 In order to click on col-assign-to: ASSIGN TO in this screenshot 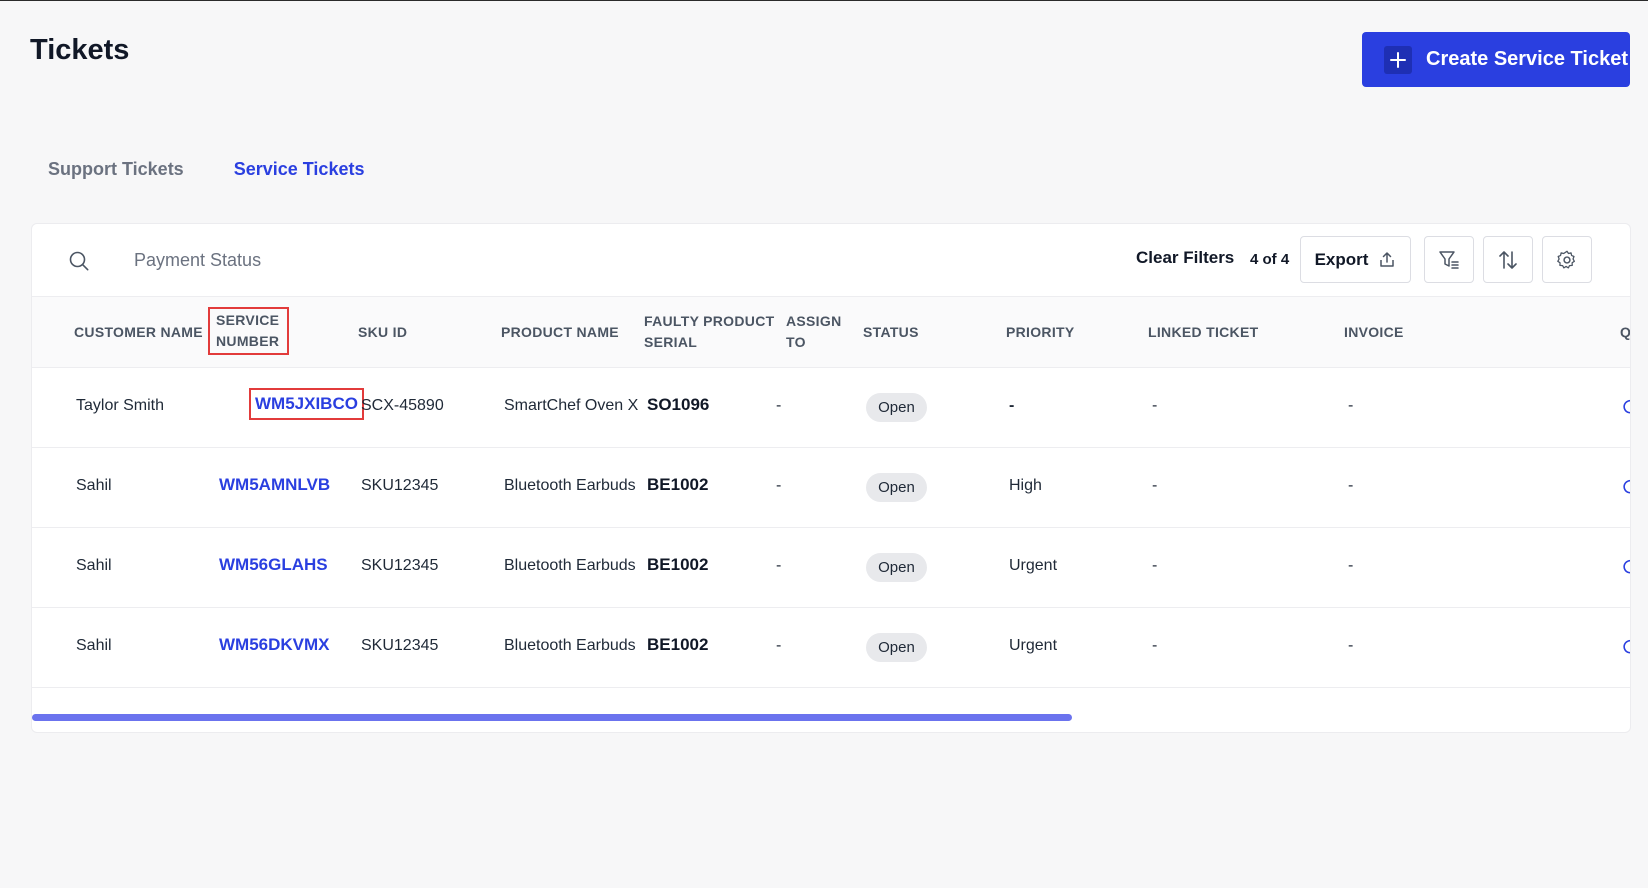, I will do `click(813, 332)`.